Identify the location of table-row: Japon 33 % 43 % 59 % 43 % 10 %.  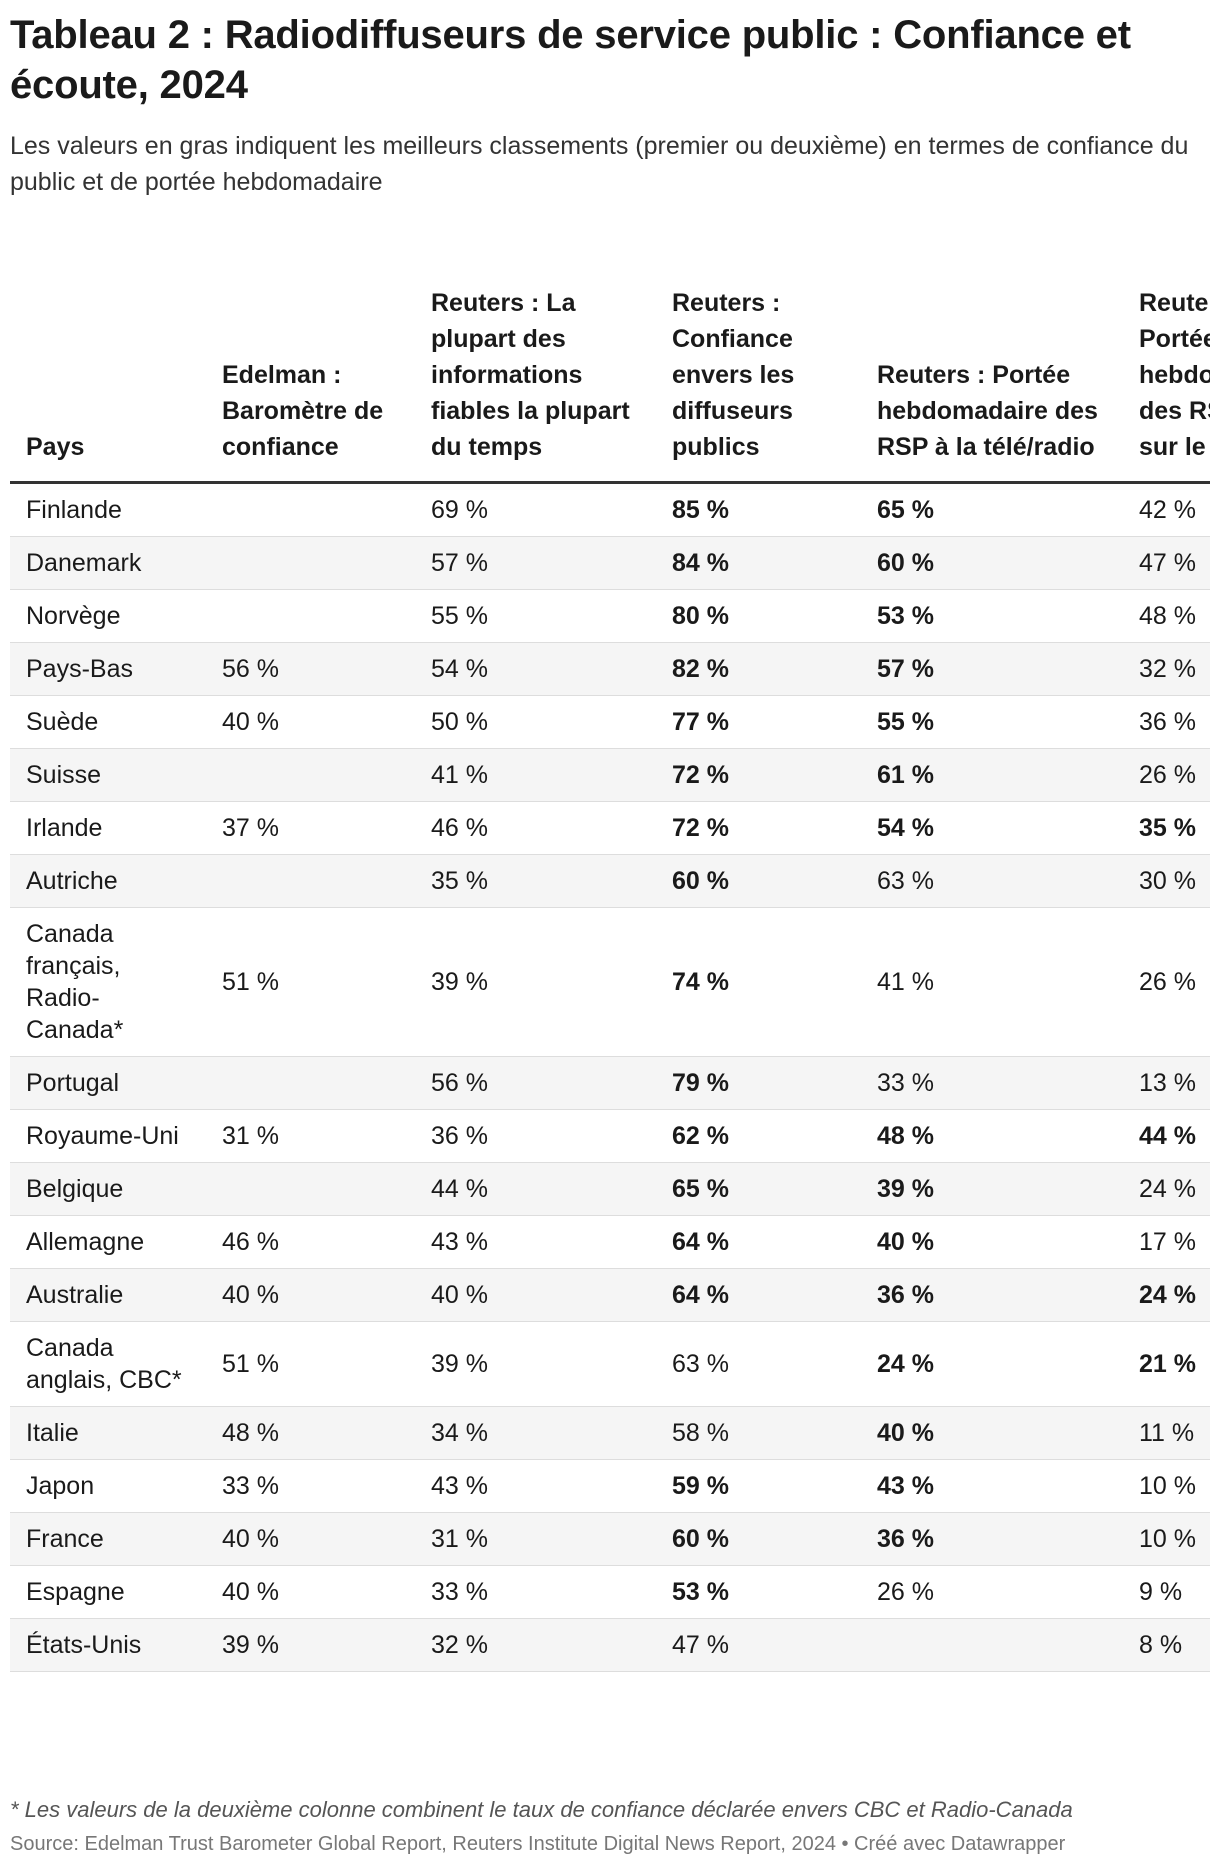
(610, 1486).